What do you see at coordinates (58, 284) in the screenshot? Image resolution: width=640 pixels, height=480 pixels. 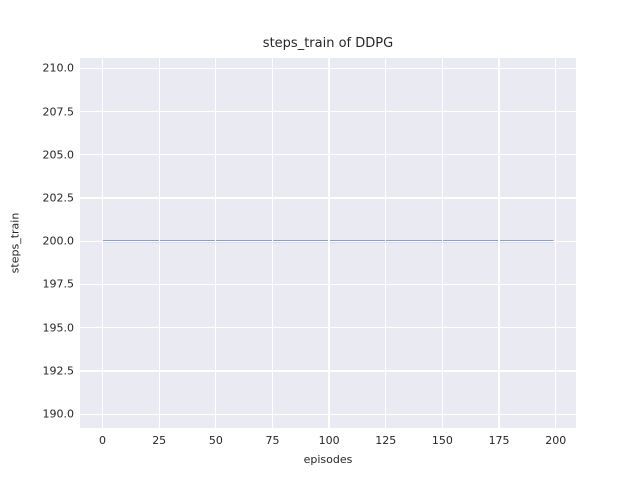 I see `y-tick-label: 197.5` at bounding box center [58, 284].